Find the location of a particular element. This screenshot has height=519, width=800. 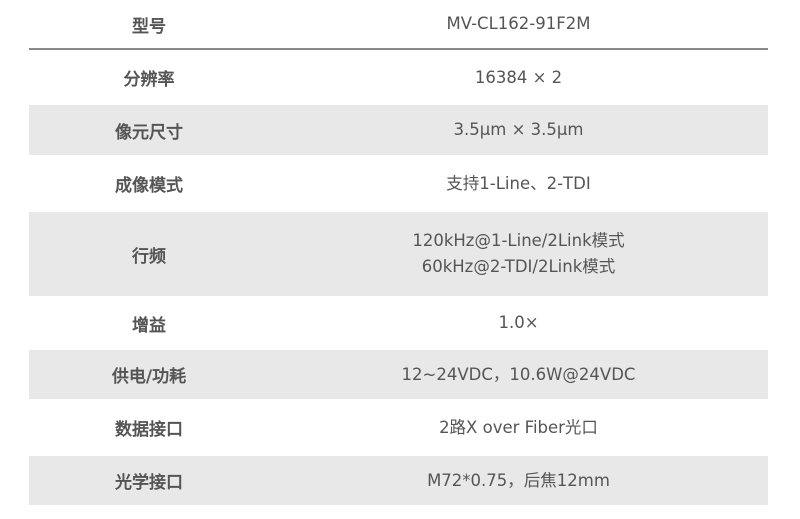

spec-key: 数据接口 is located at coordinates (149, 430).